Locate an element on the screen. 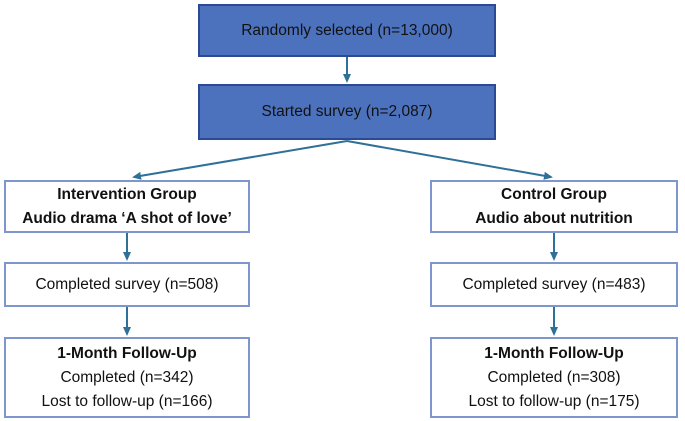 This screenshot has width=685, height=421. randomly-selected-box: Randomly selected (n=13,000) is located at coordinates (347, 30).